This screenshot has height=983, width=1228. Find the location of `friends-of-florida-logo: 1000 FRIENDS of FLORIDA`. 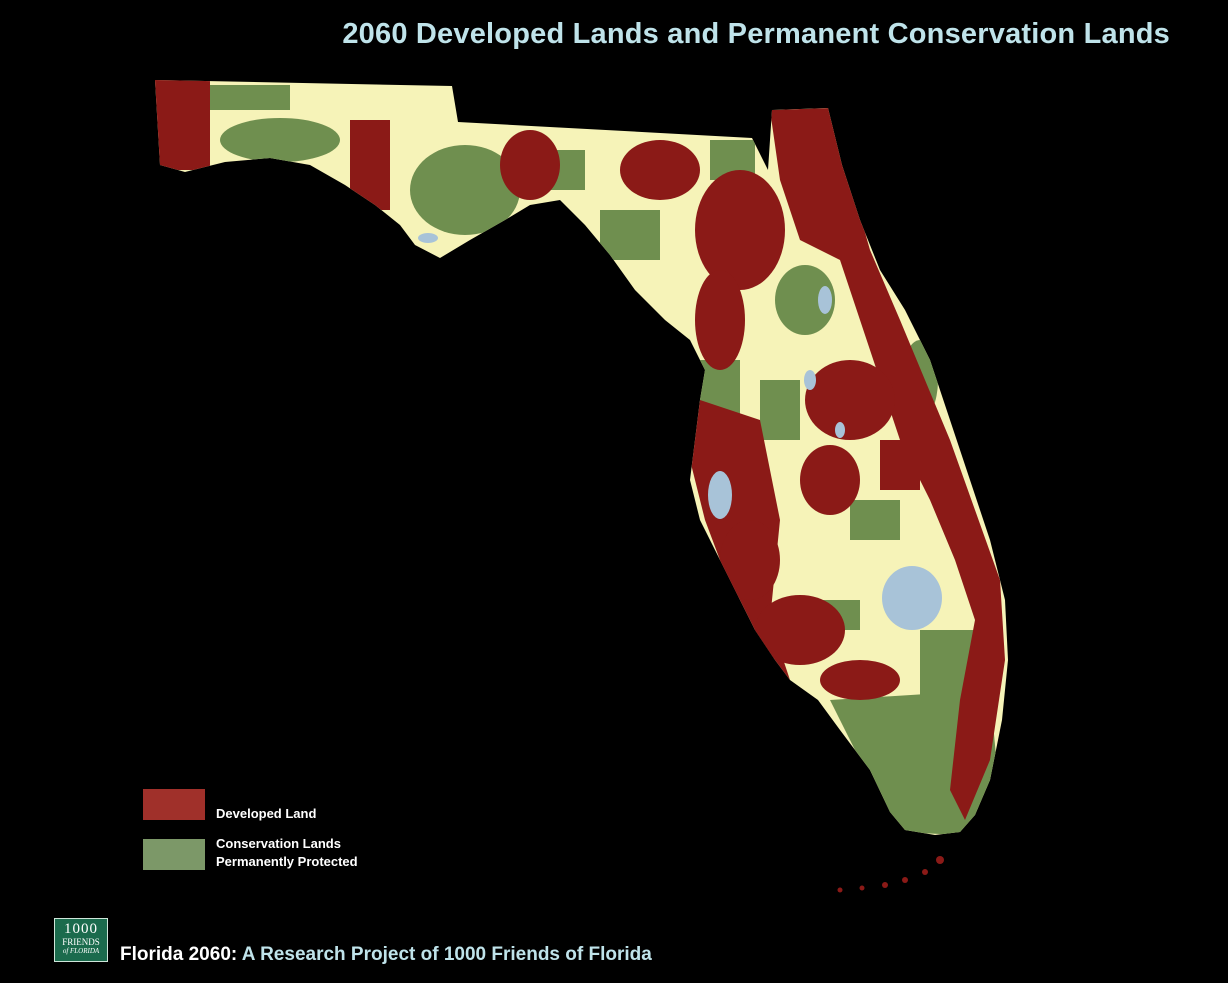

friends-of-florida-logo: 1000 FRIENDS of FLORIDA is located at coordinates (81, 940).